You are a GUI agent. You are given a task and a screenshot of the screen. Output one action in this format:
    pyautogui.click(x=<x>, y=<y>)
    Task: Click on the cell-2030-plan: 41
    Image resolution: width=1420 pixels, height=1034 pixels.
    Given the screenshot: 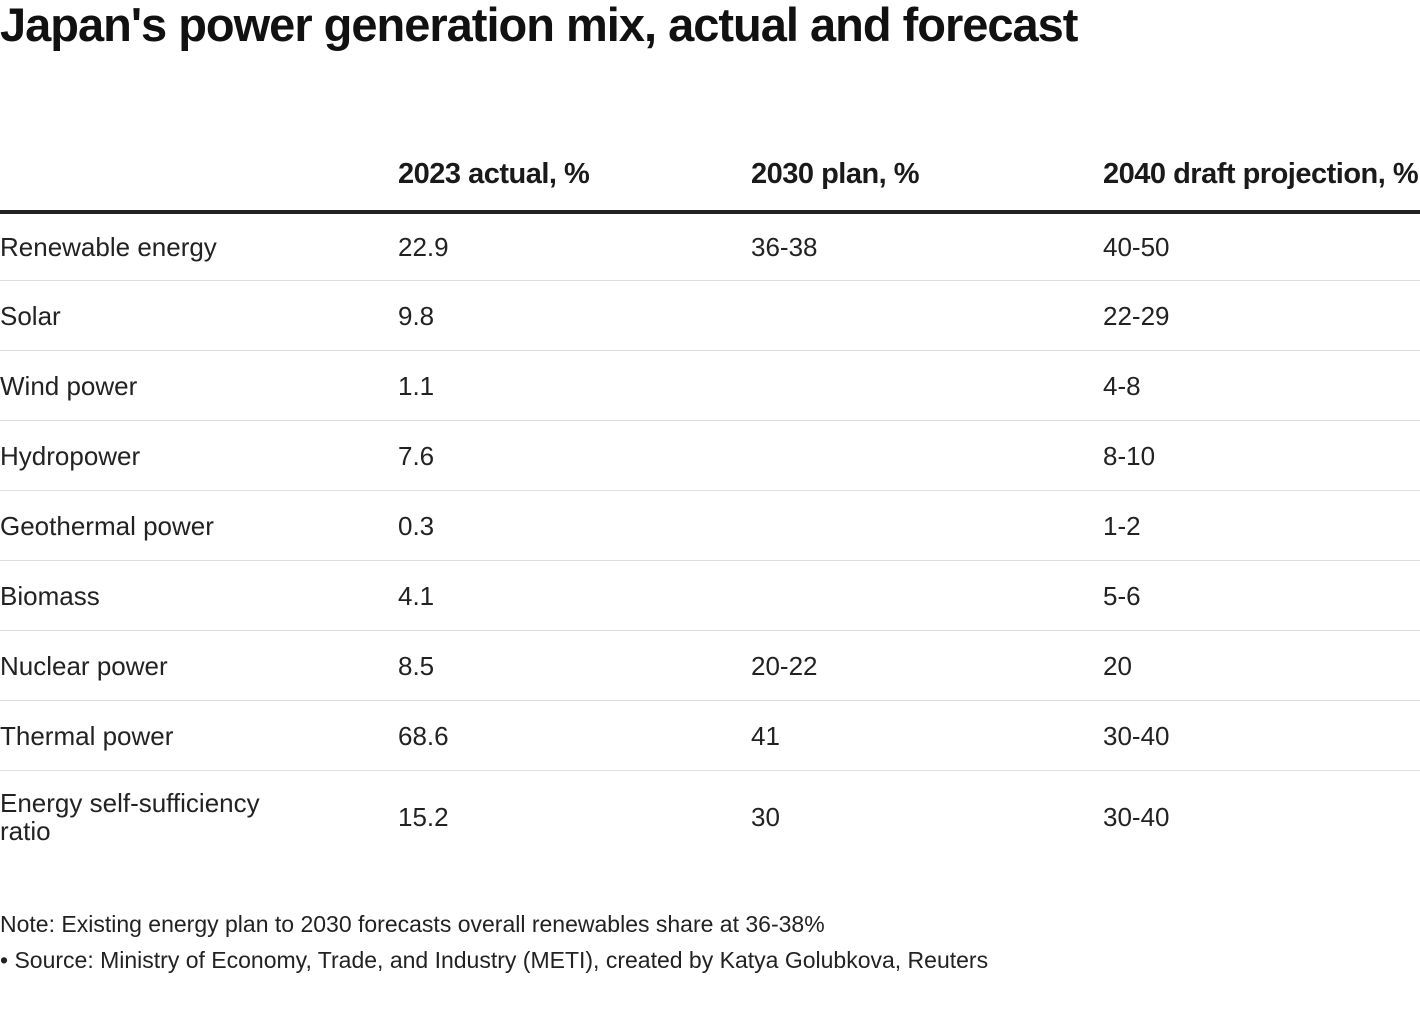 What is the action you would take?
    pyautogui.click(x=927, y=735)
    